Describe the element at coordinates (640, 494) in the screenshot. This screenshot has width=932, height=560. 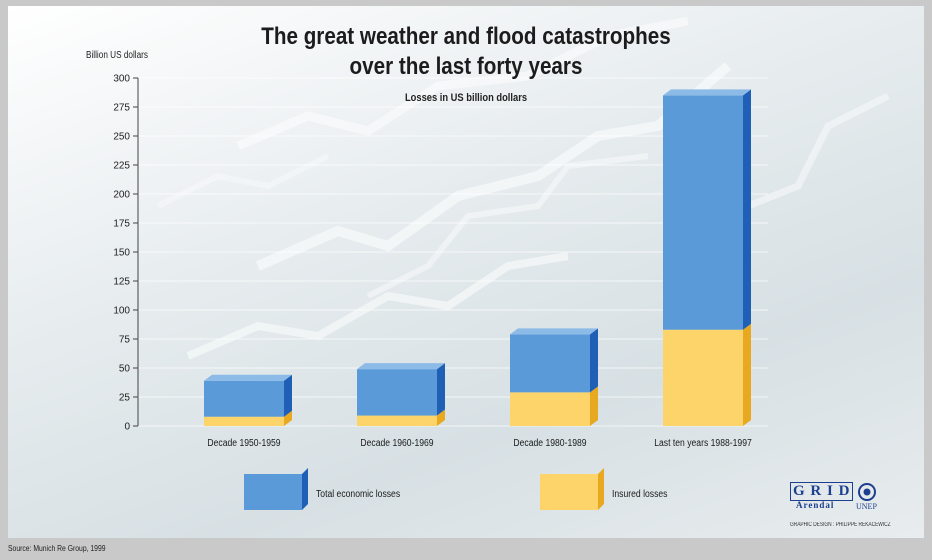
I see `legend-label: Insured losses` at that location.